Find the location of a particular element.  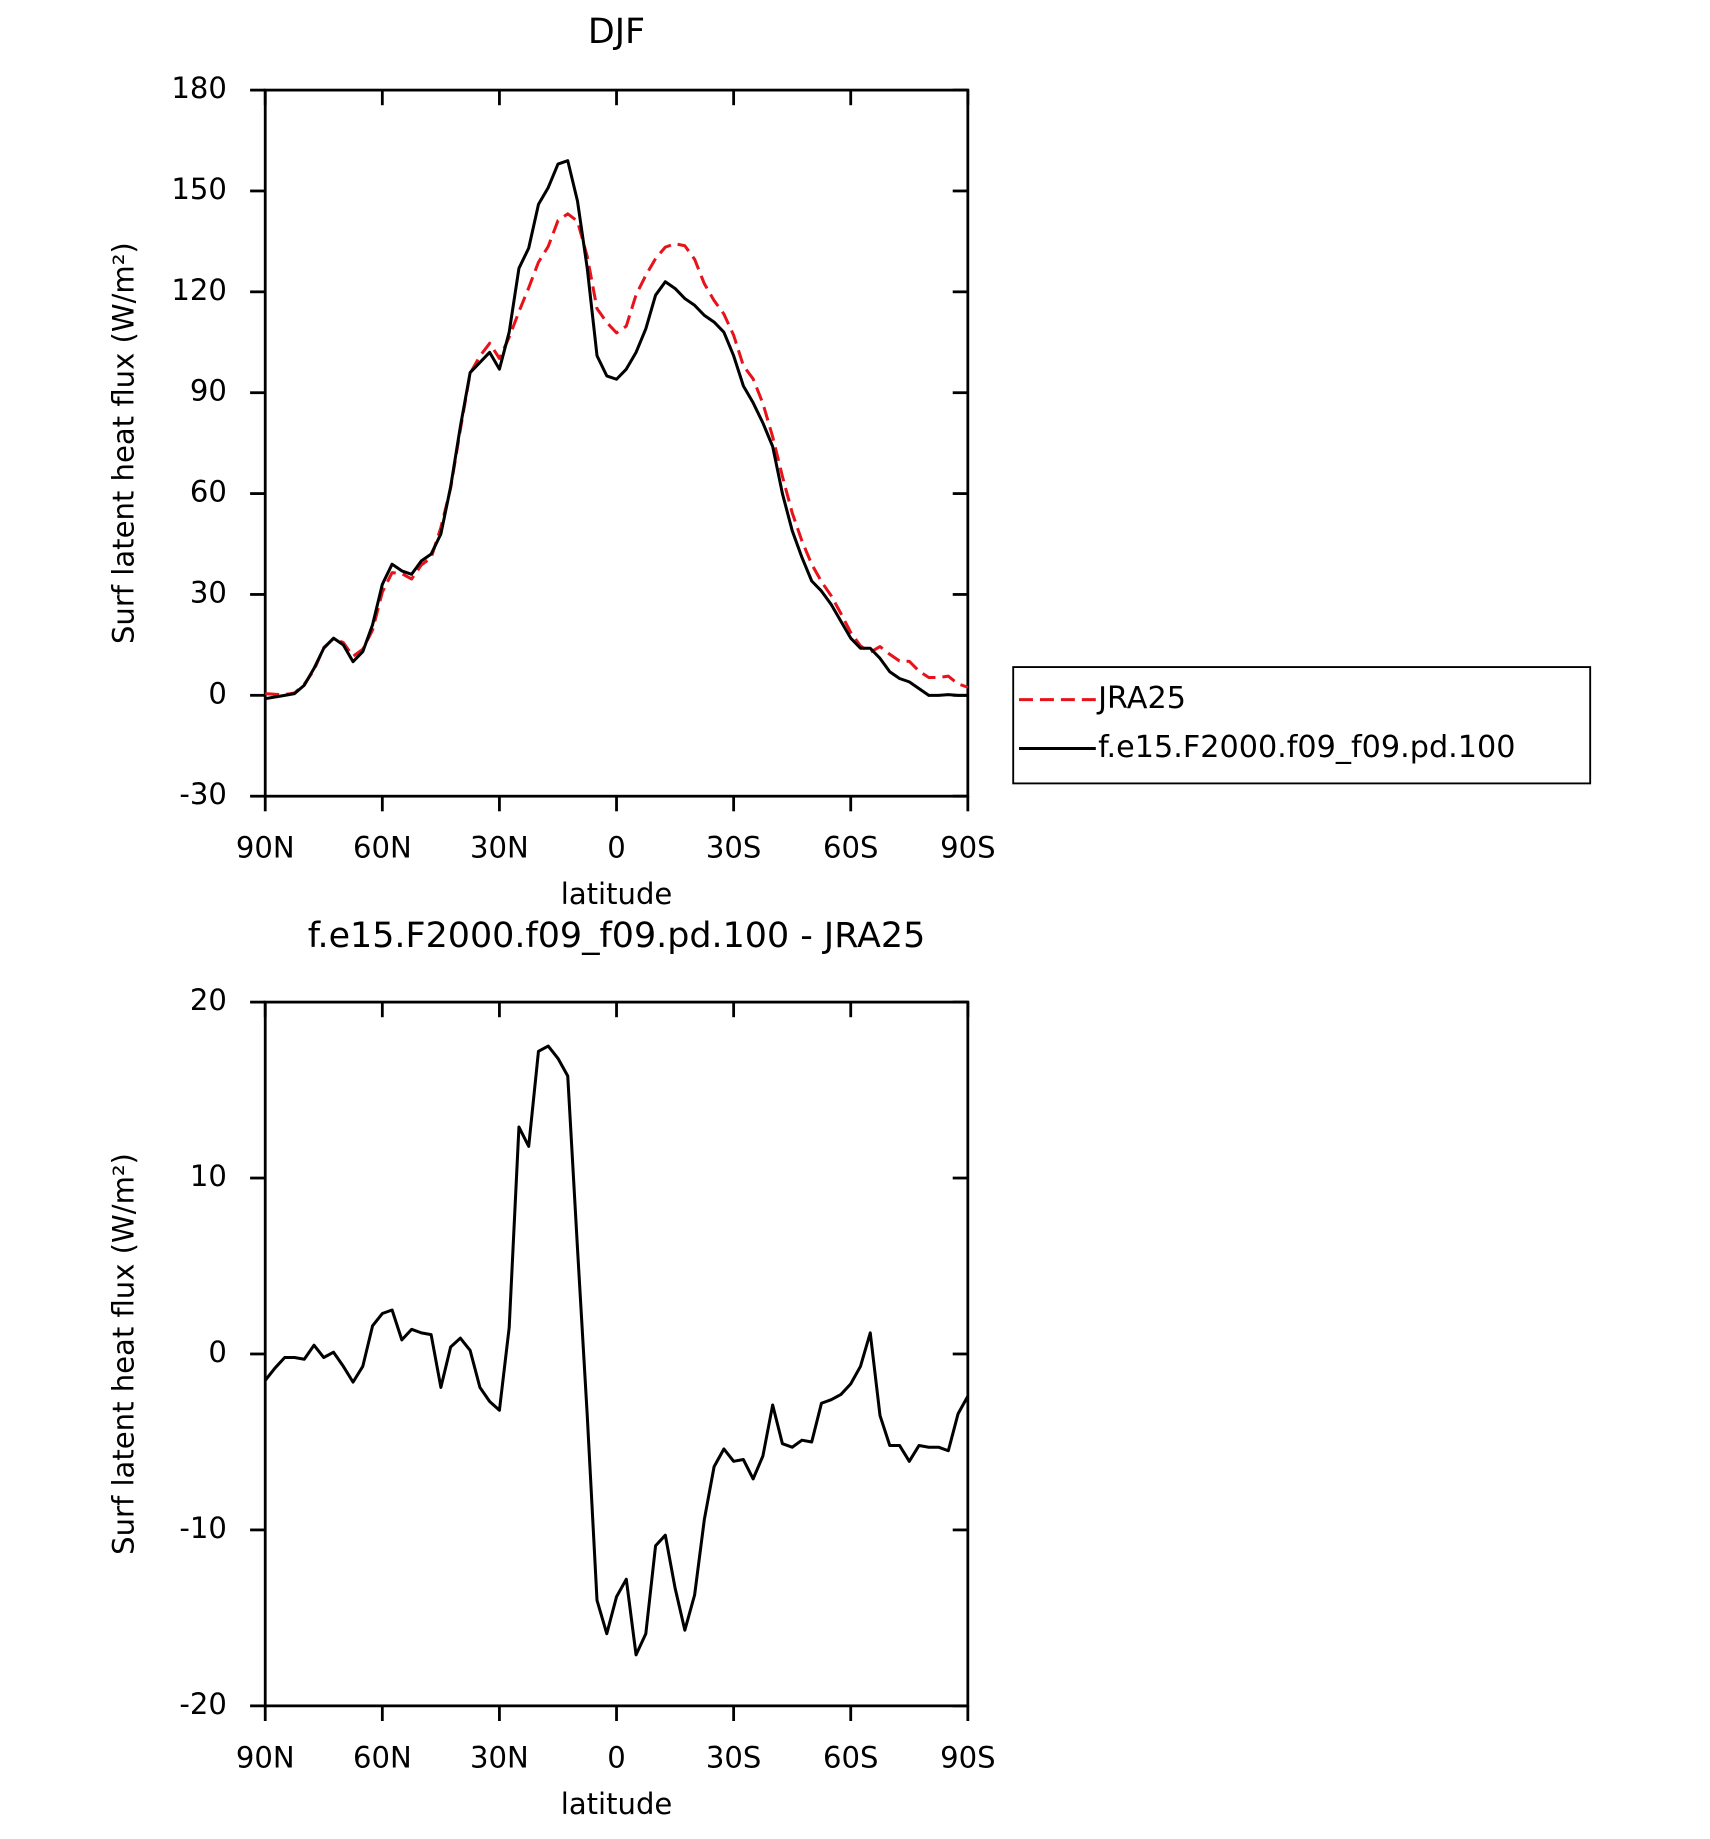

y-tick-label: 90 is located at coordinates (208, 391).